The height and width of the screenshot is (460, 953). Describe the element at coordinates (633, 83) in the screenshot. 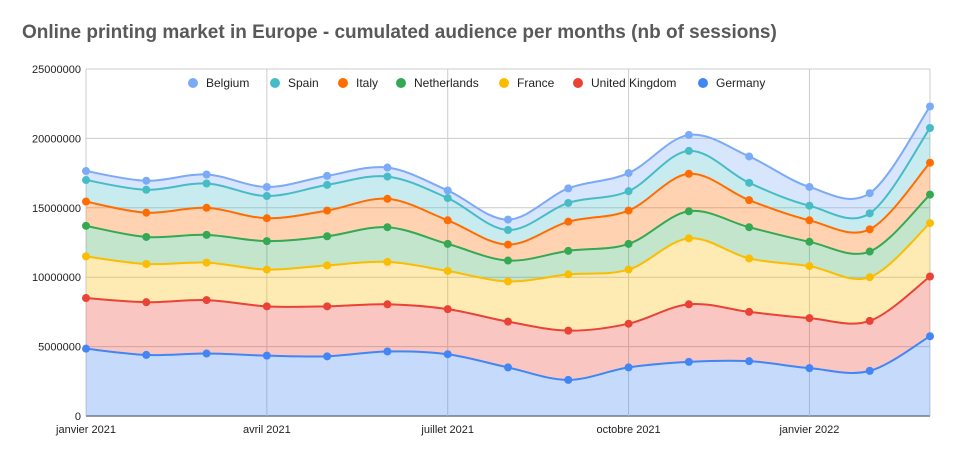

I see `legend-label-united-kingdom: United Kingdom` at that location.